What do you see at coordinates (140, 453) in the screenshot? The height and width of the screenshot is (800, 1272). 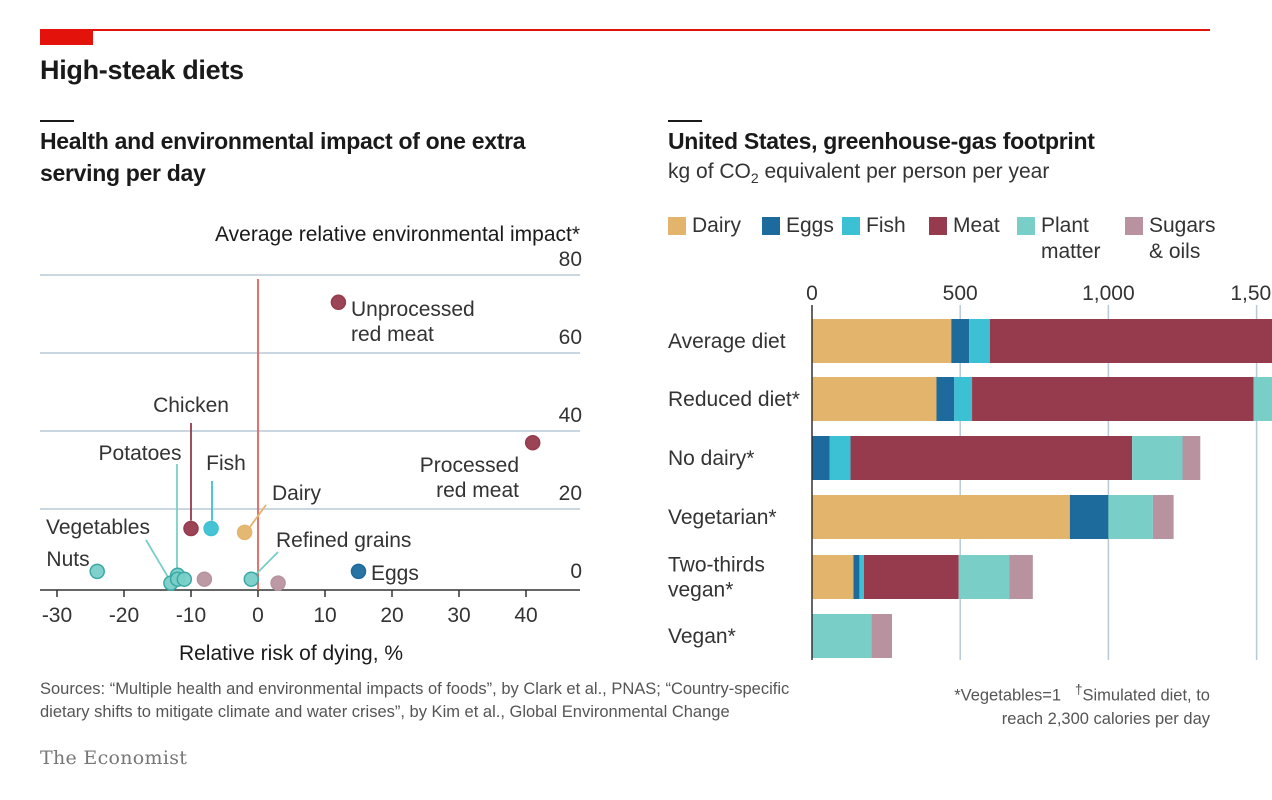 I see `point-label: Potatoes` at bounding box center [140, 453].